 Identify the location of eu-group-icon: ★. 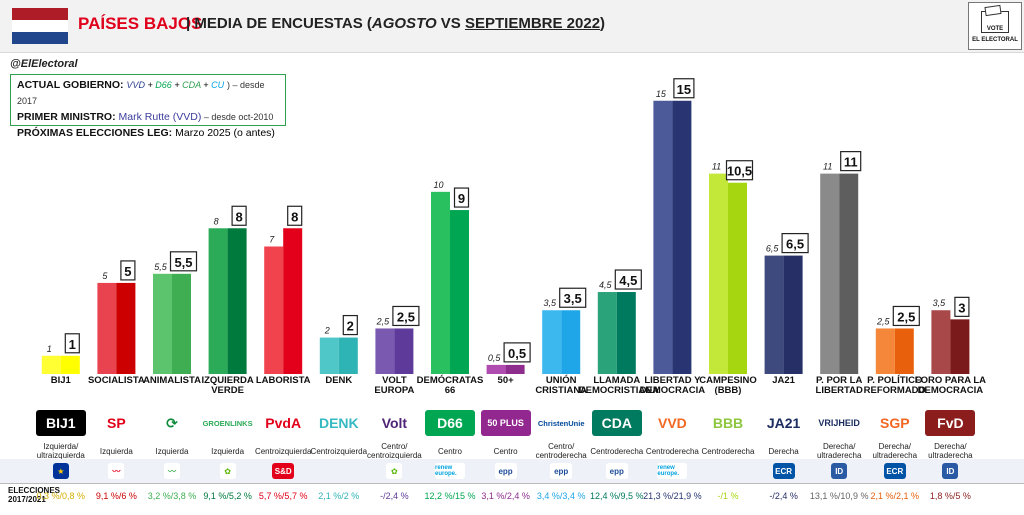
(60, 471).